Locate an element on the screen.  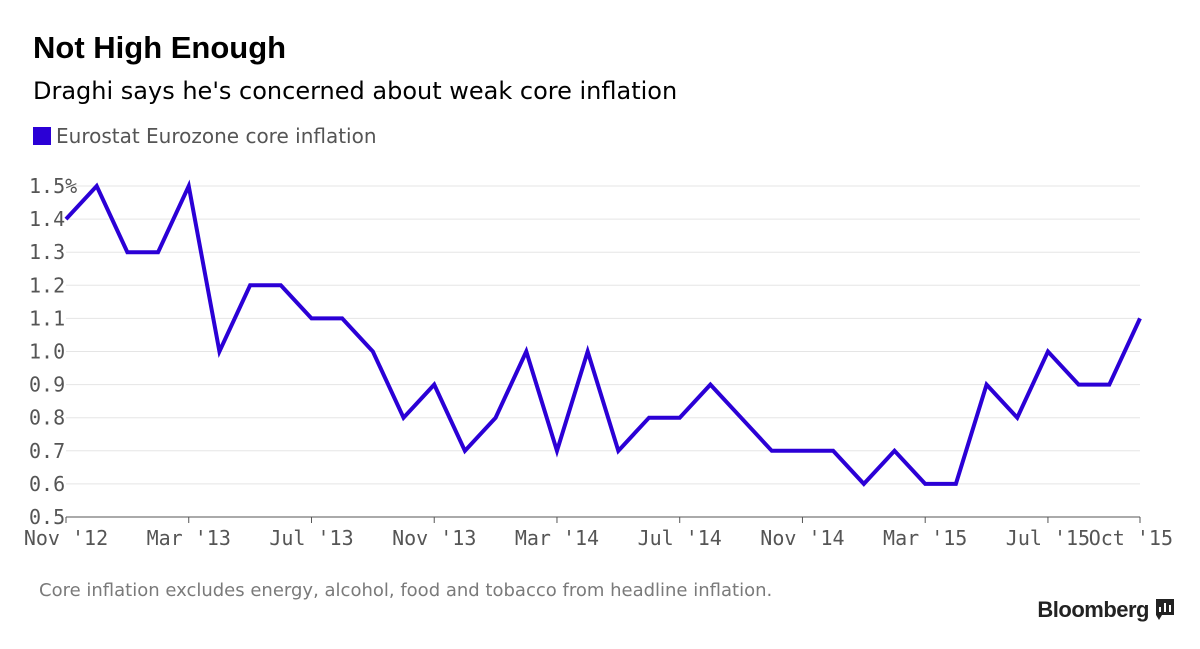
y-tick-label: 0.5 is located at coordinates (47, 517).